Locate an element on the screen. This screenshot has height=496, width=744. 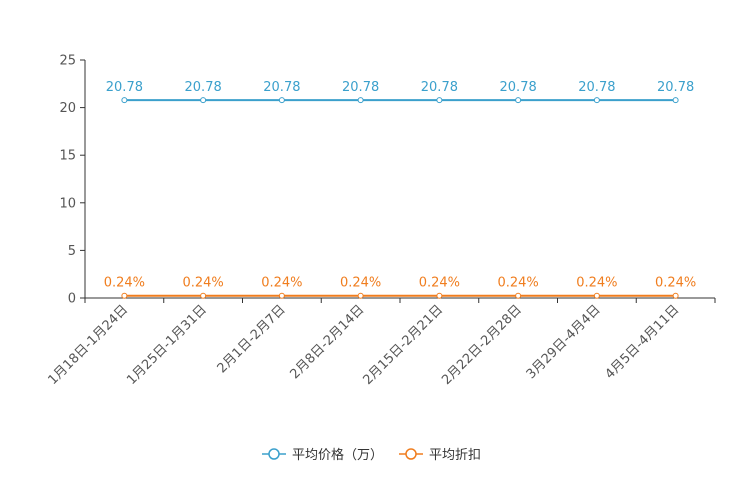
y-tick-label: 5 is located at coordinates (72, 251).